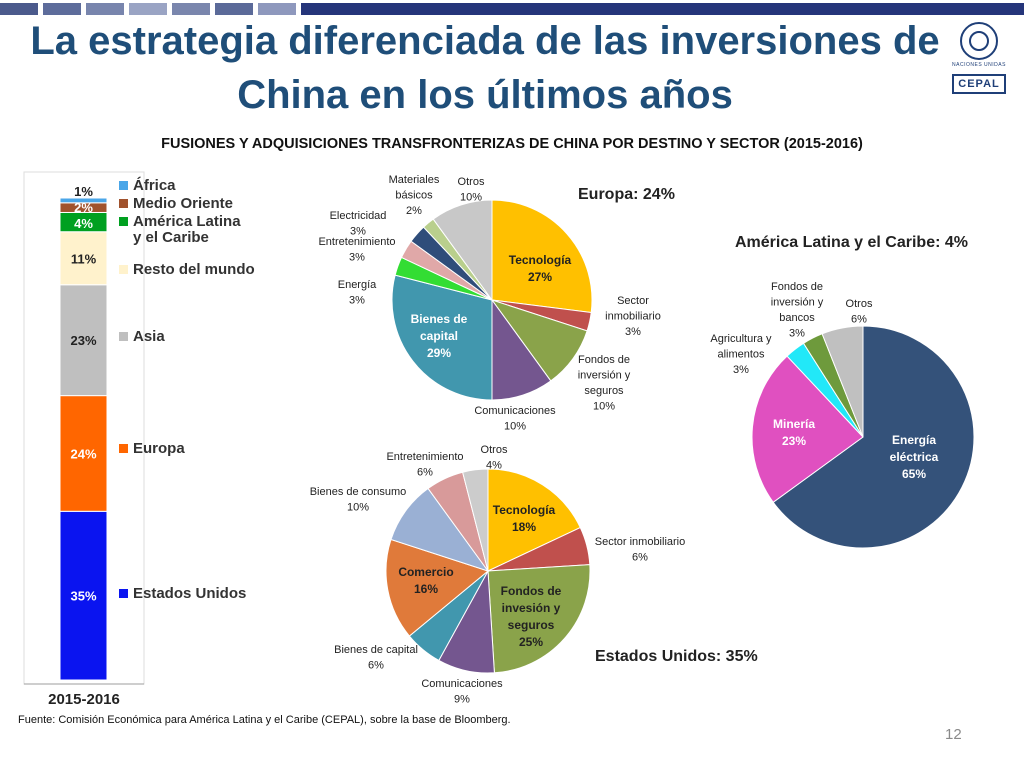 The image size is (1024, 768). Describe the element at coordinates (84, 258) in the screenshot. I see `bar-label-resto-del-mundo: 11%` at that location.